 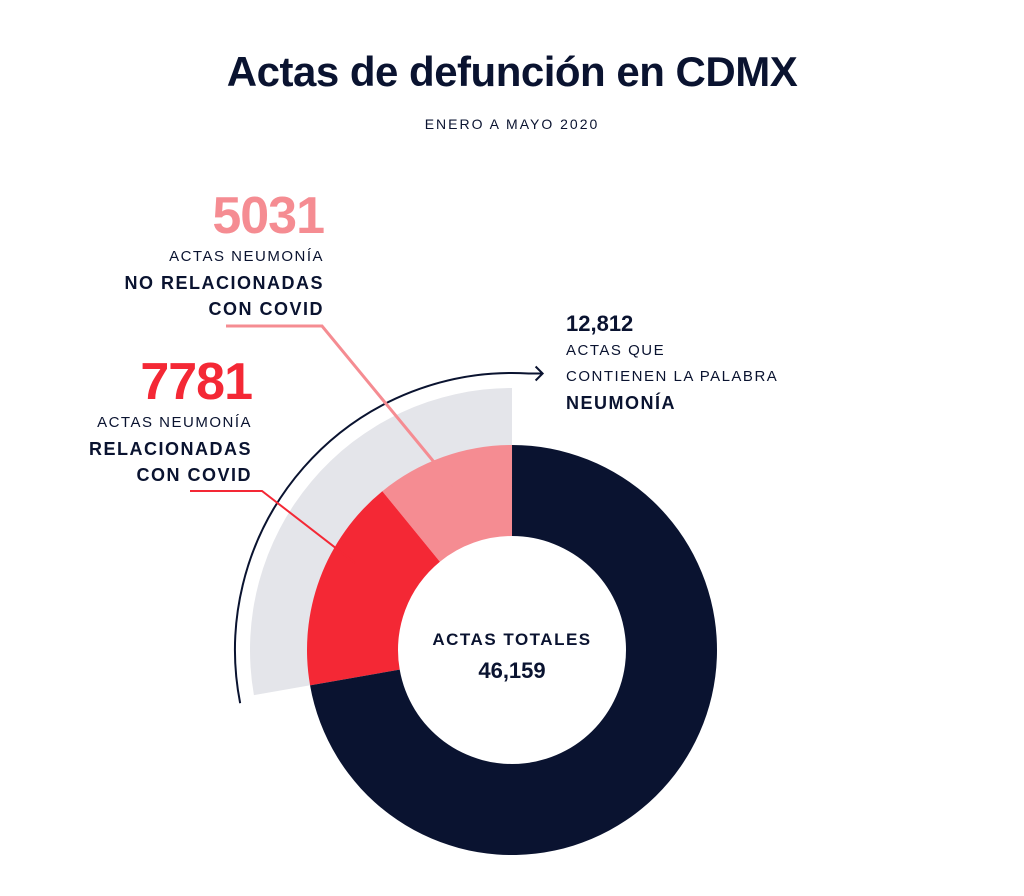 I want to click on neumonia-label-line2: CONTIENEN LA PALABRA, so click(x=672, y=376).